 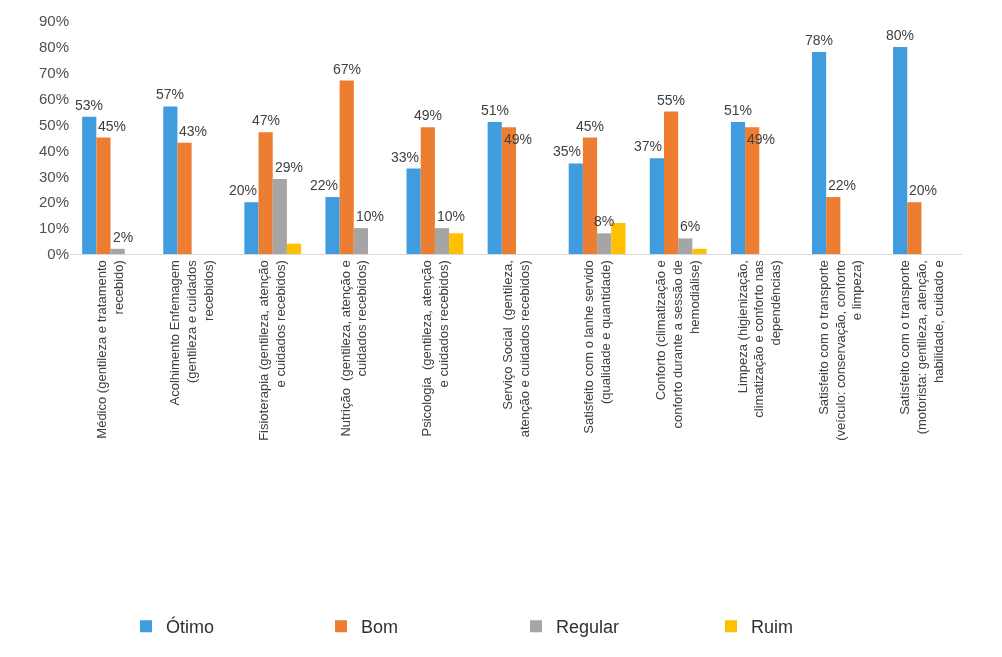 What do you see at coordinates (123, 237) in the screenshot?
I see `data-label: 2%` at bounding box center [123, 237].